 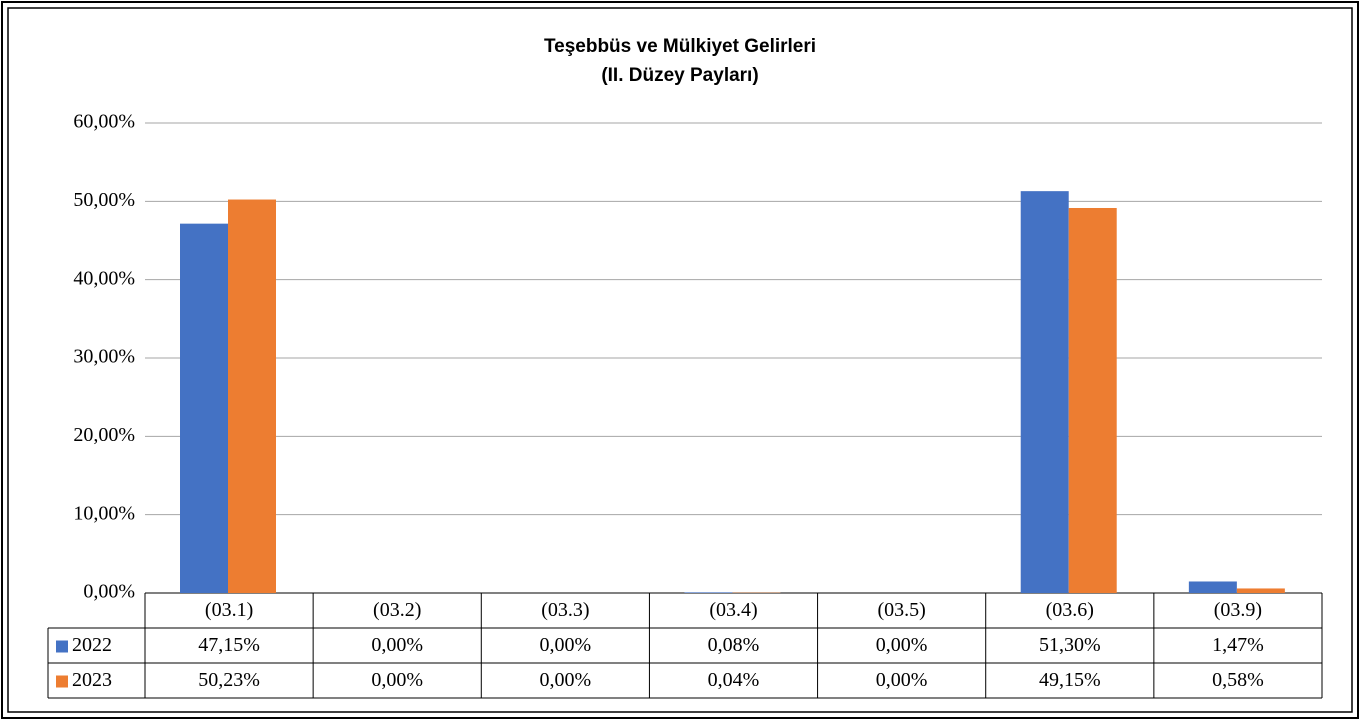 What do you see at coordinates (229, 680) in the screenshot?
I see `data-label: 50,23%` at bounding box center [229, 680].